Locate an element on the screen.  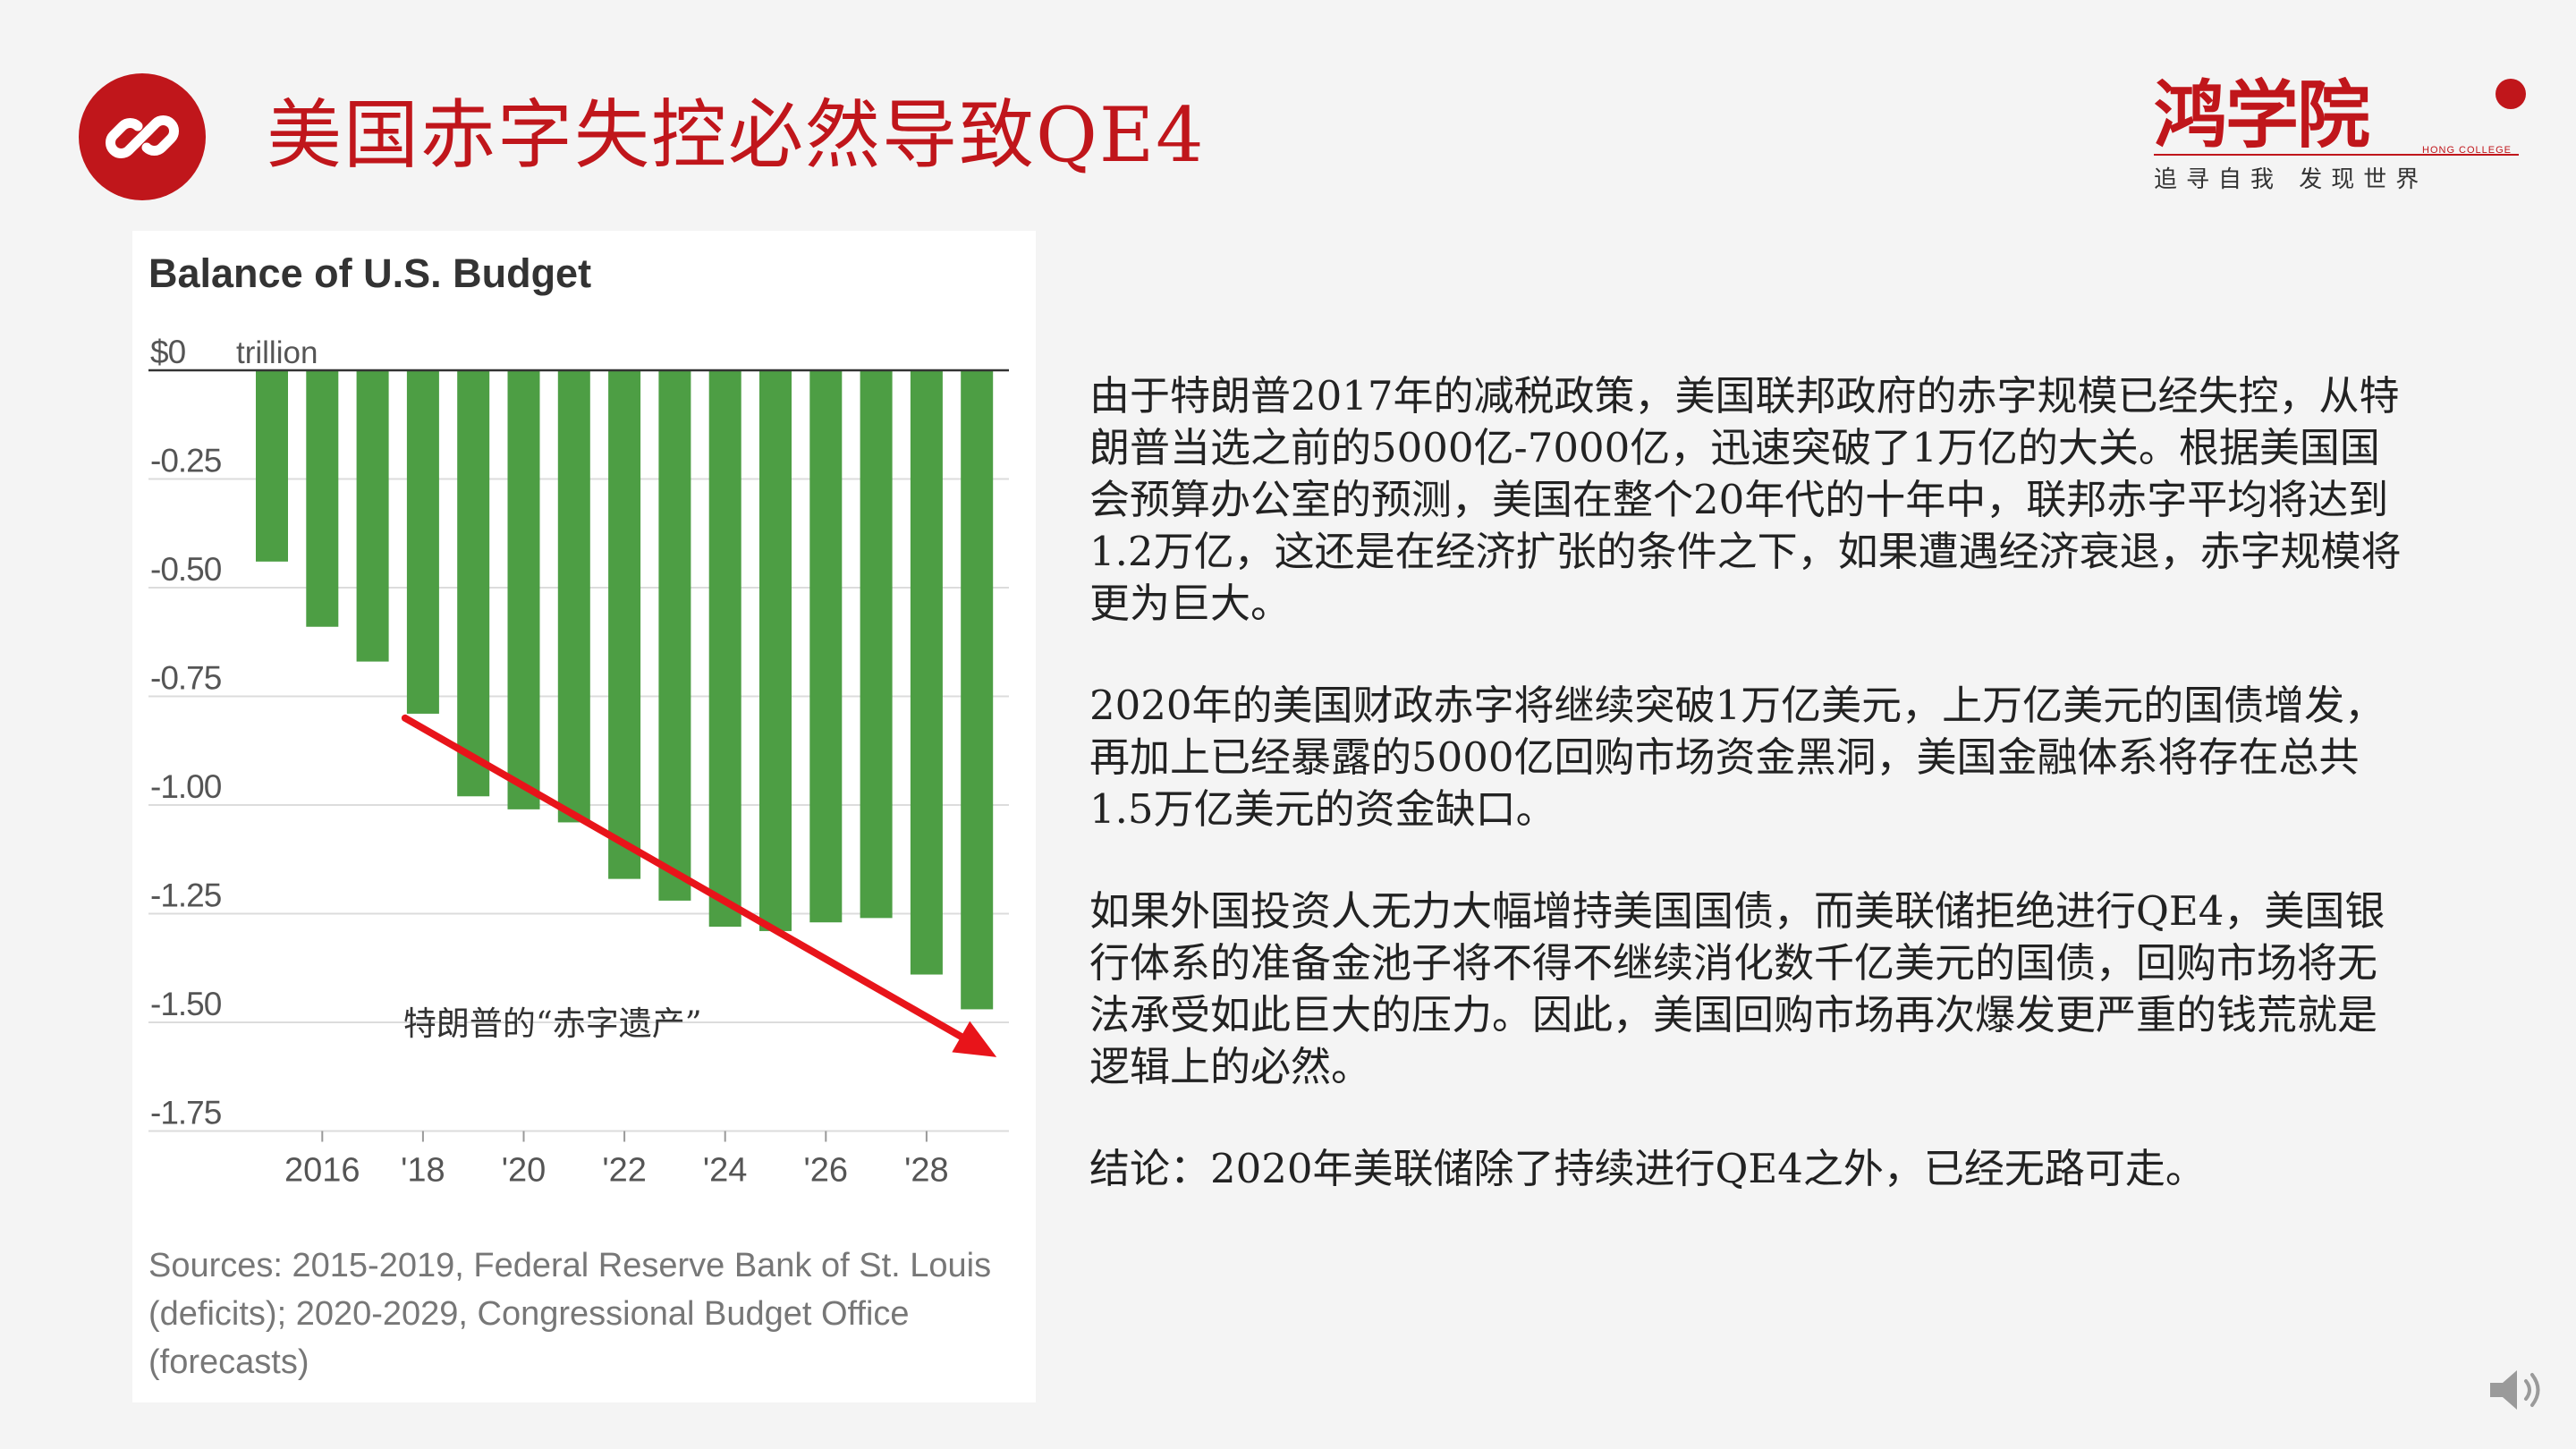
x-tick-label: '18 is located at coordinates (423, 1171).